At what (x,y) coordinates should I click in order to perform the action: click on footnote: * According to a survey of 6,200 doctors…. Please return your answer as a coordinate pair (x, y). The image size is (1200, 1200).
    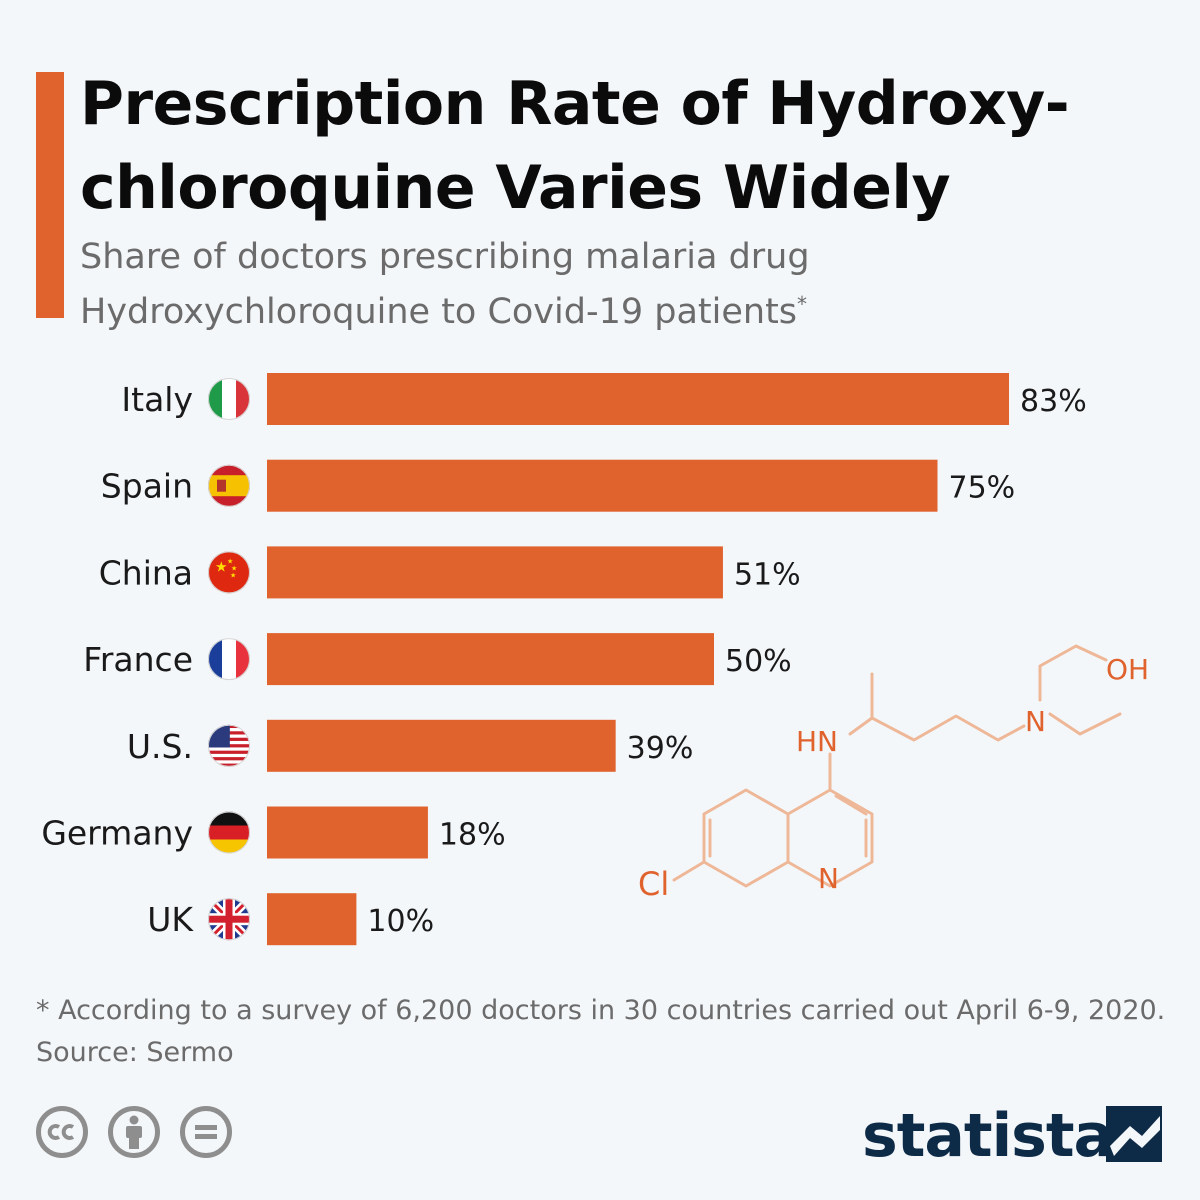
    Looking at the image, I should click on (611, 1032).